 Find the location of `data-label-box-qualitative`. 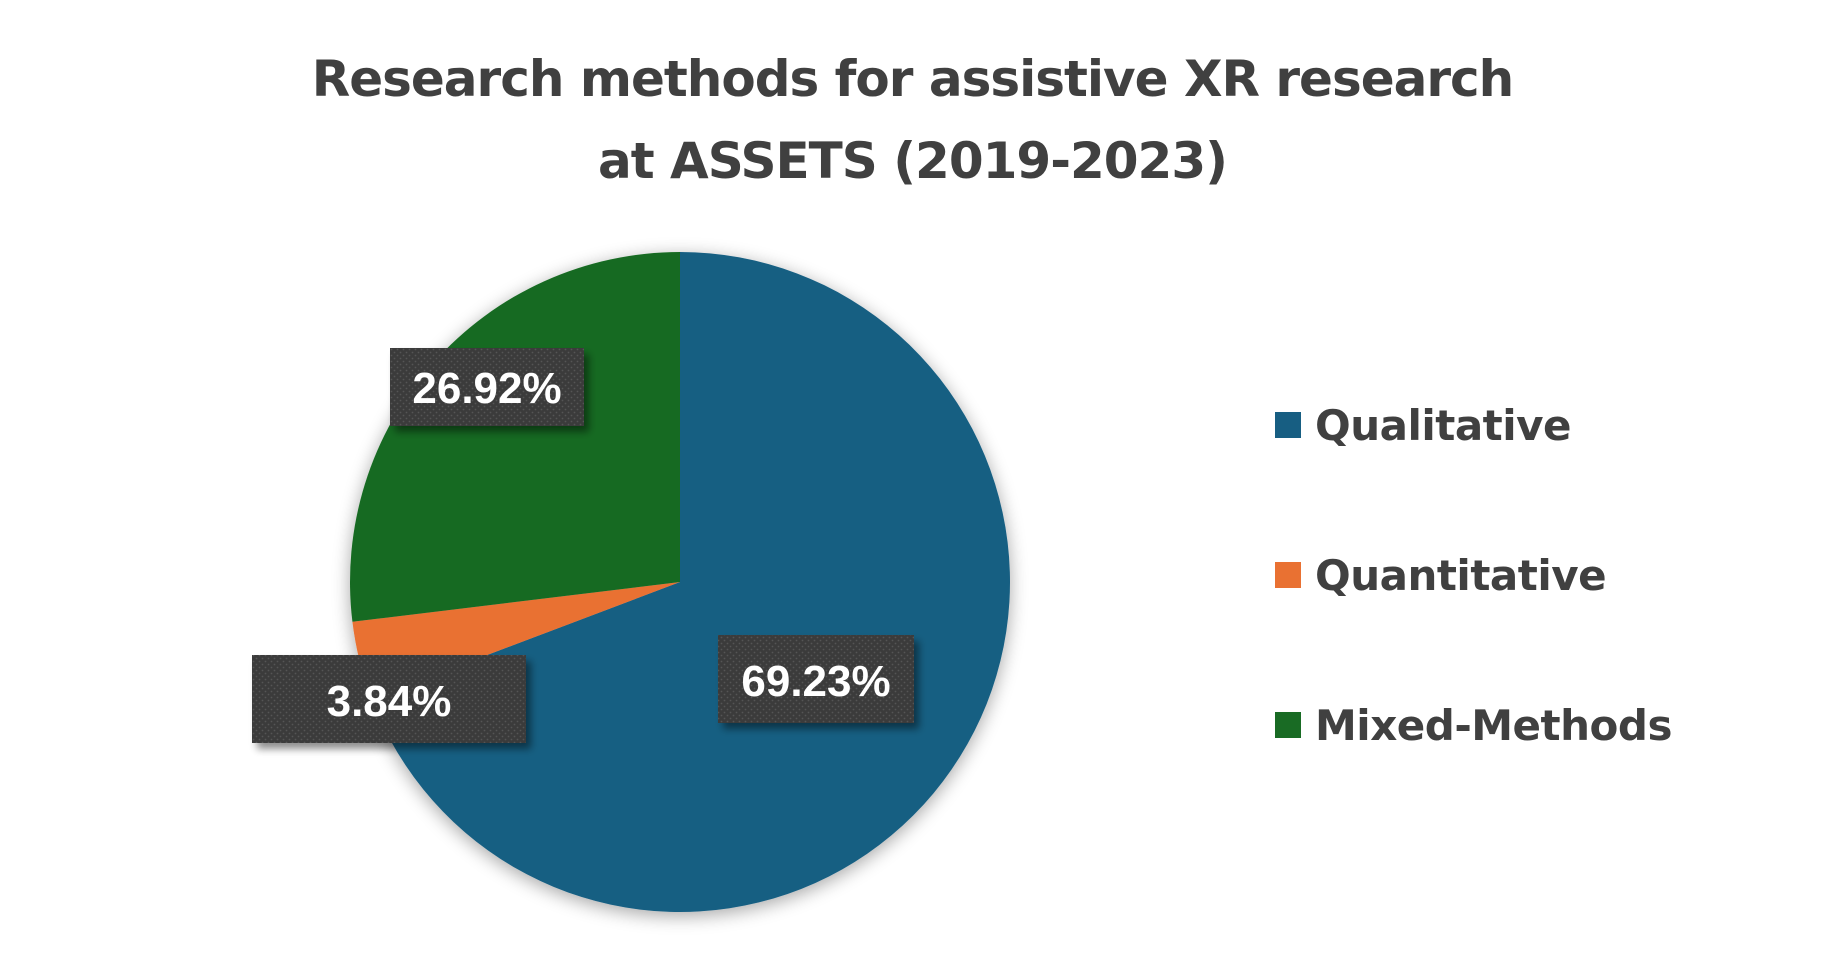

data-label-box-qualitative is located at coordinates (816, 679).